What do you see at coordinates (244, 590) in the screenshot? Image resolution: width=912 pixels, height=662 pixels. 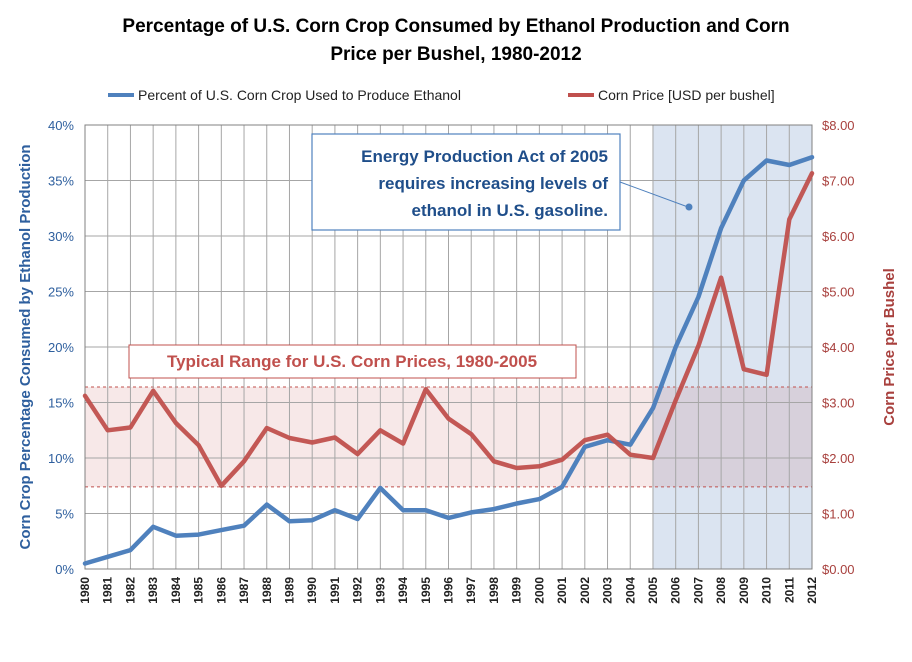 I see `x-tick-label: 1987` at bounding box center [244, 590].